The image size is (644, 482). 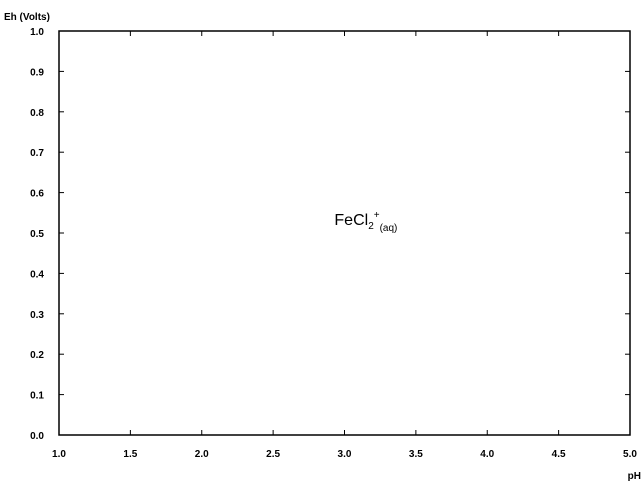 I want to click on y-tick-label: 1.0, so click(x=37, y=32).